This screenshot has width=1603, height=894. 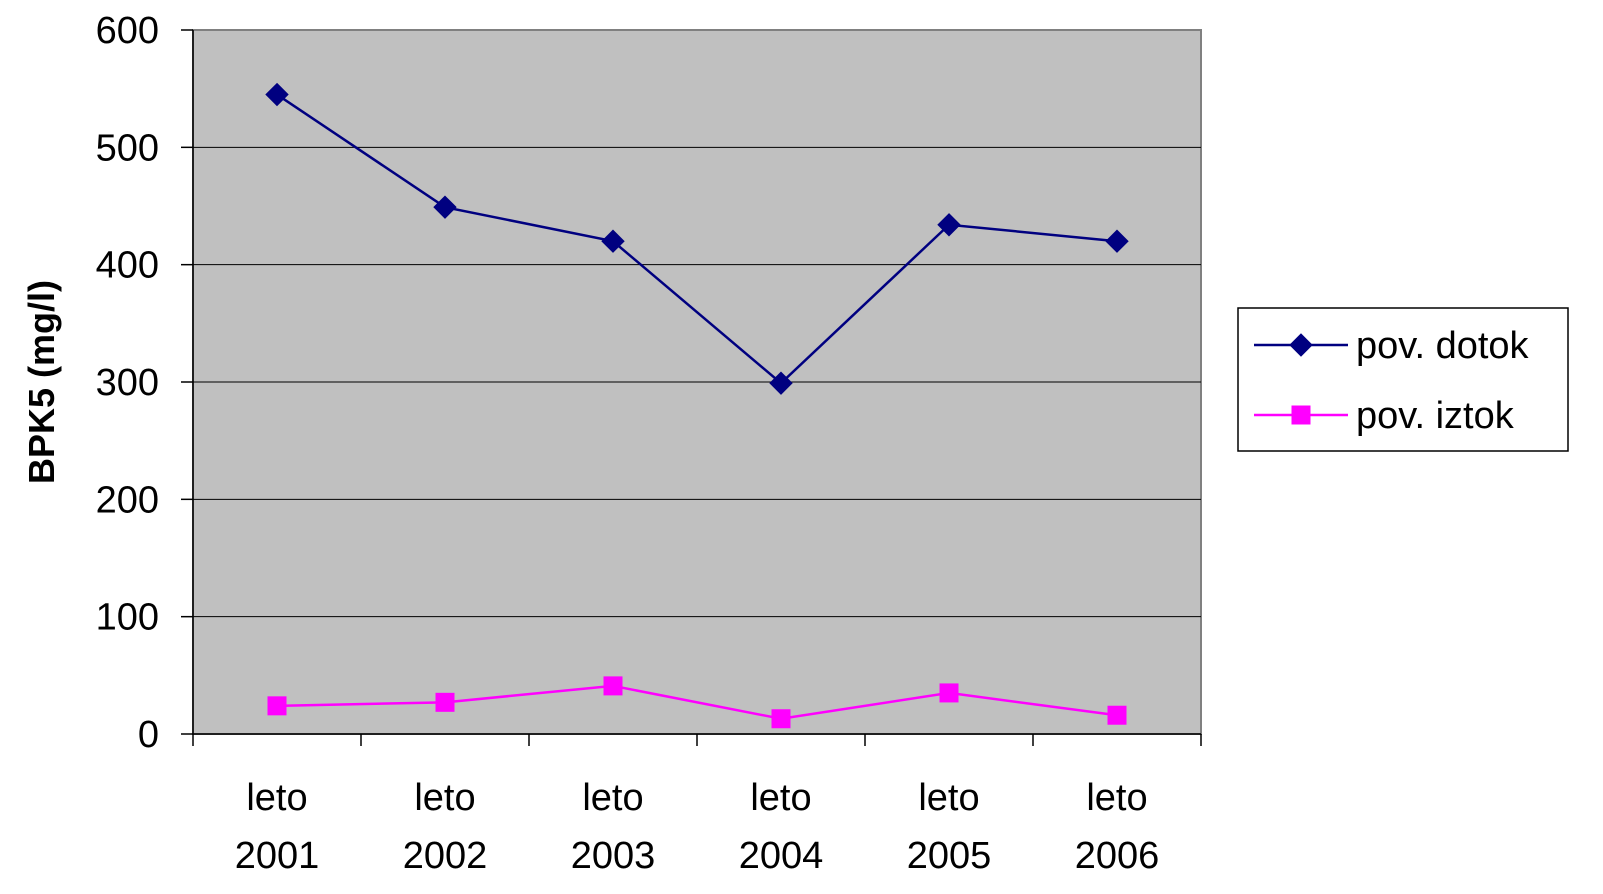 I want to click on y-tick-label: 400, so click(x=127, y=266).